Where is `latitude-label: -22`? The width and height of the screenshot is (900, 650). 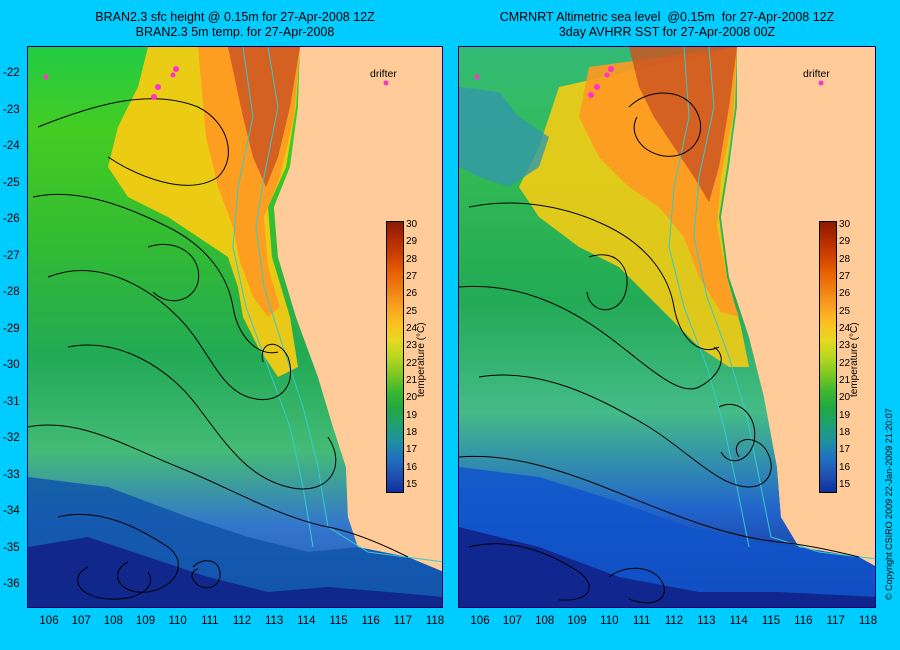 latitude-label: -22 is located at coordinates (11, 73).